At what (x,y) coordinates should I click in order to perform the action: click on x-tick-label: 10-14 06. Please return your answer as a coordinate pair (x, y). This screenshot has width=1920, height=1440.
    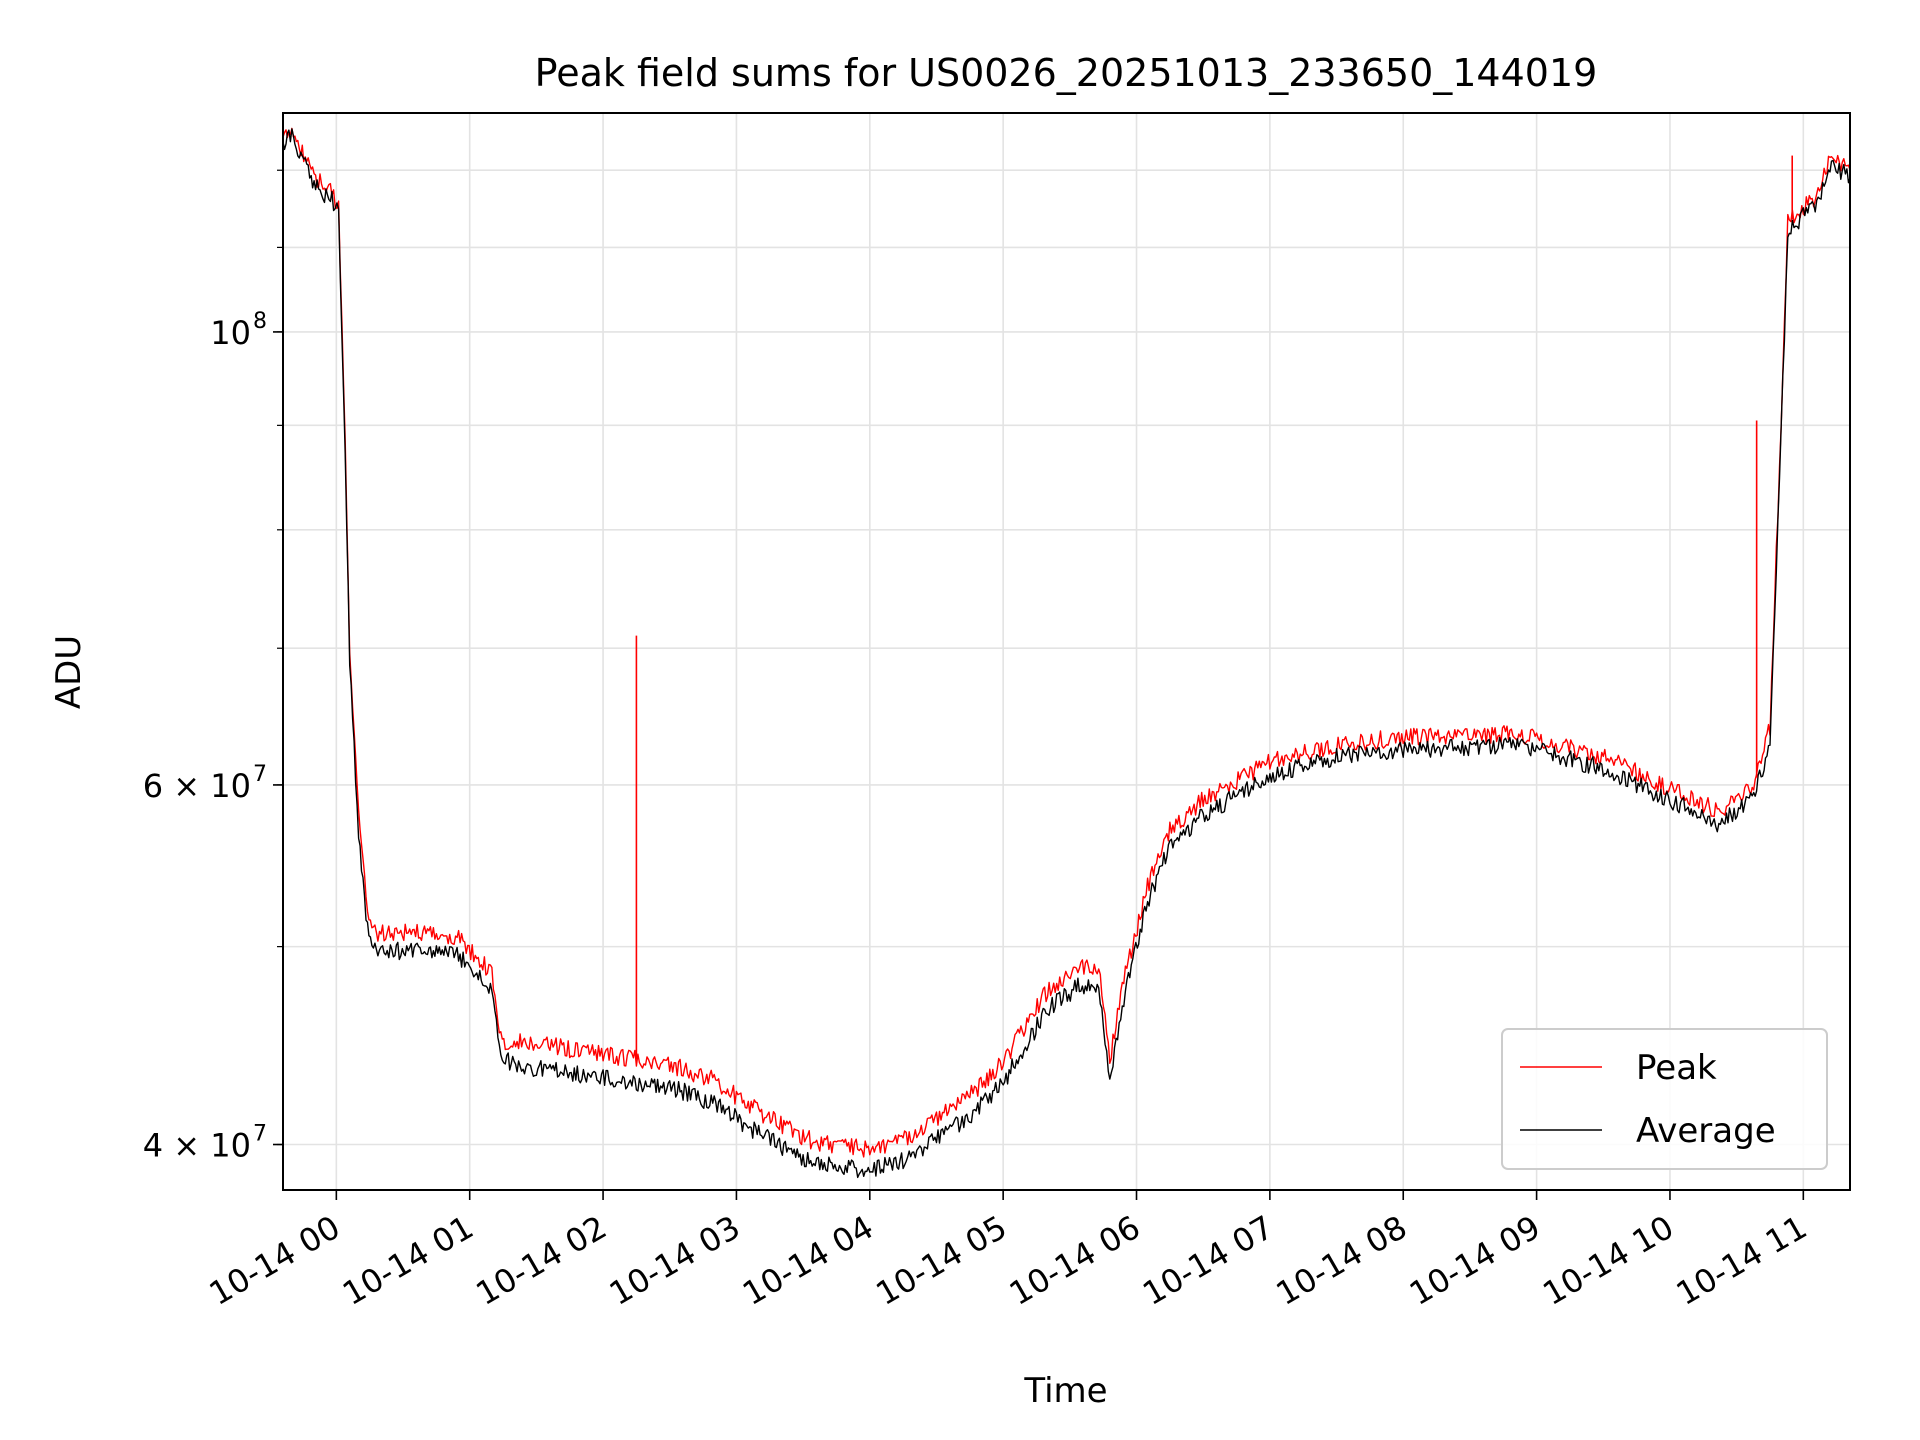
    Looking at the image, I should click on (1075, 1260).